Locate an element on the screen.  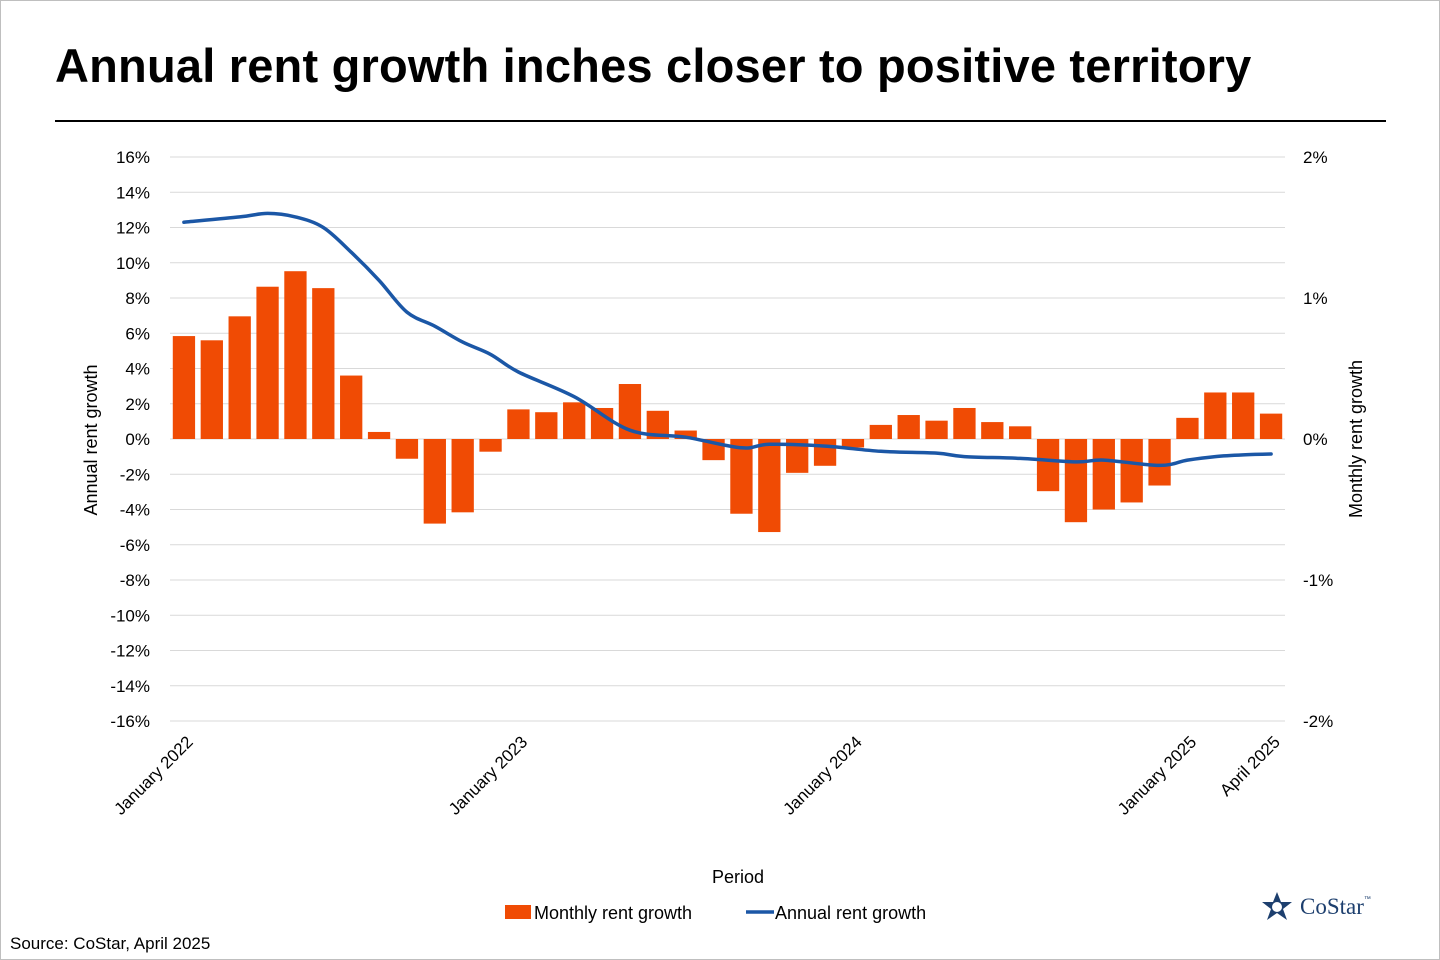
x-tick-label: January 2024 is located at coordinates (822, 775).